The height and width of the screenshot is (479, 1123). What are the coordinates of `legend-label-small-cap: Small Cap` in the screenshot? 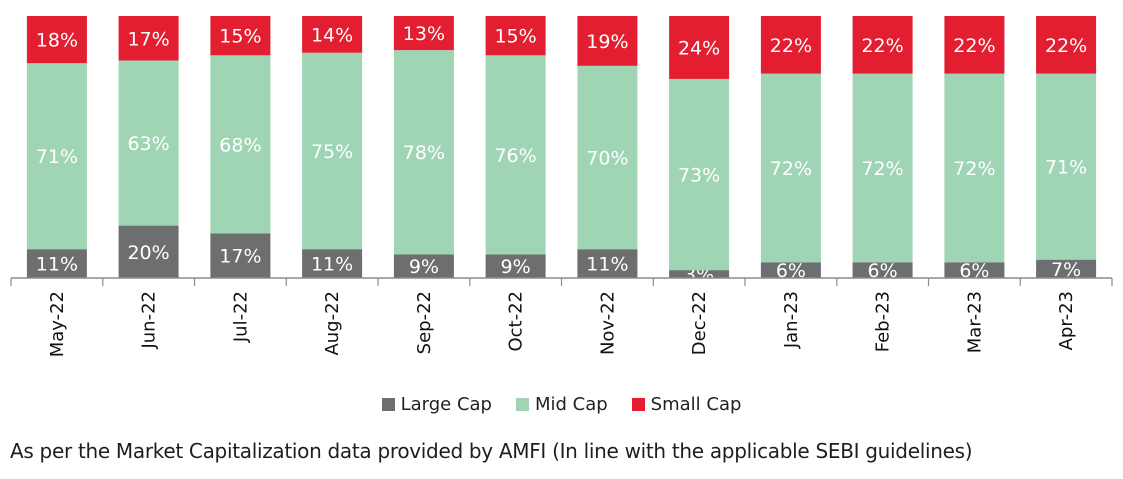 It's located at (696, 404).